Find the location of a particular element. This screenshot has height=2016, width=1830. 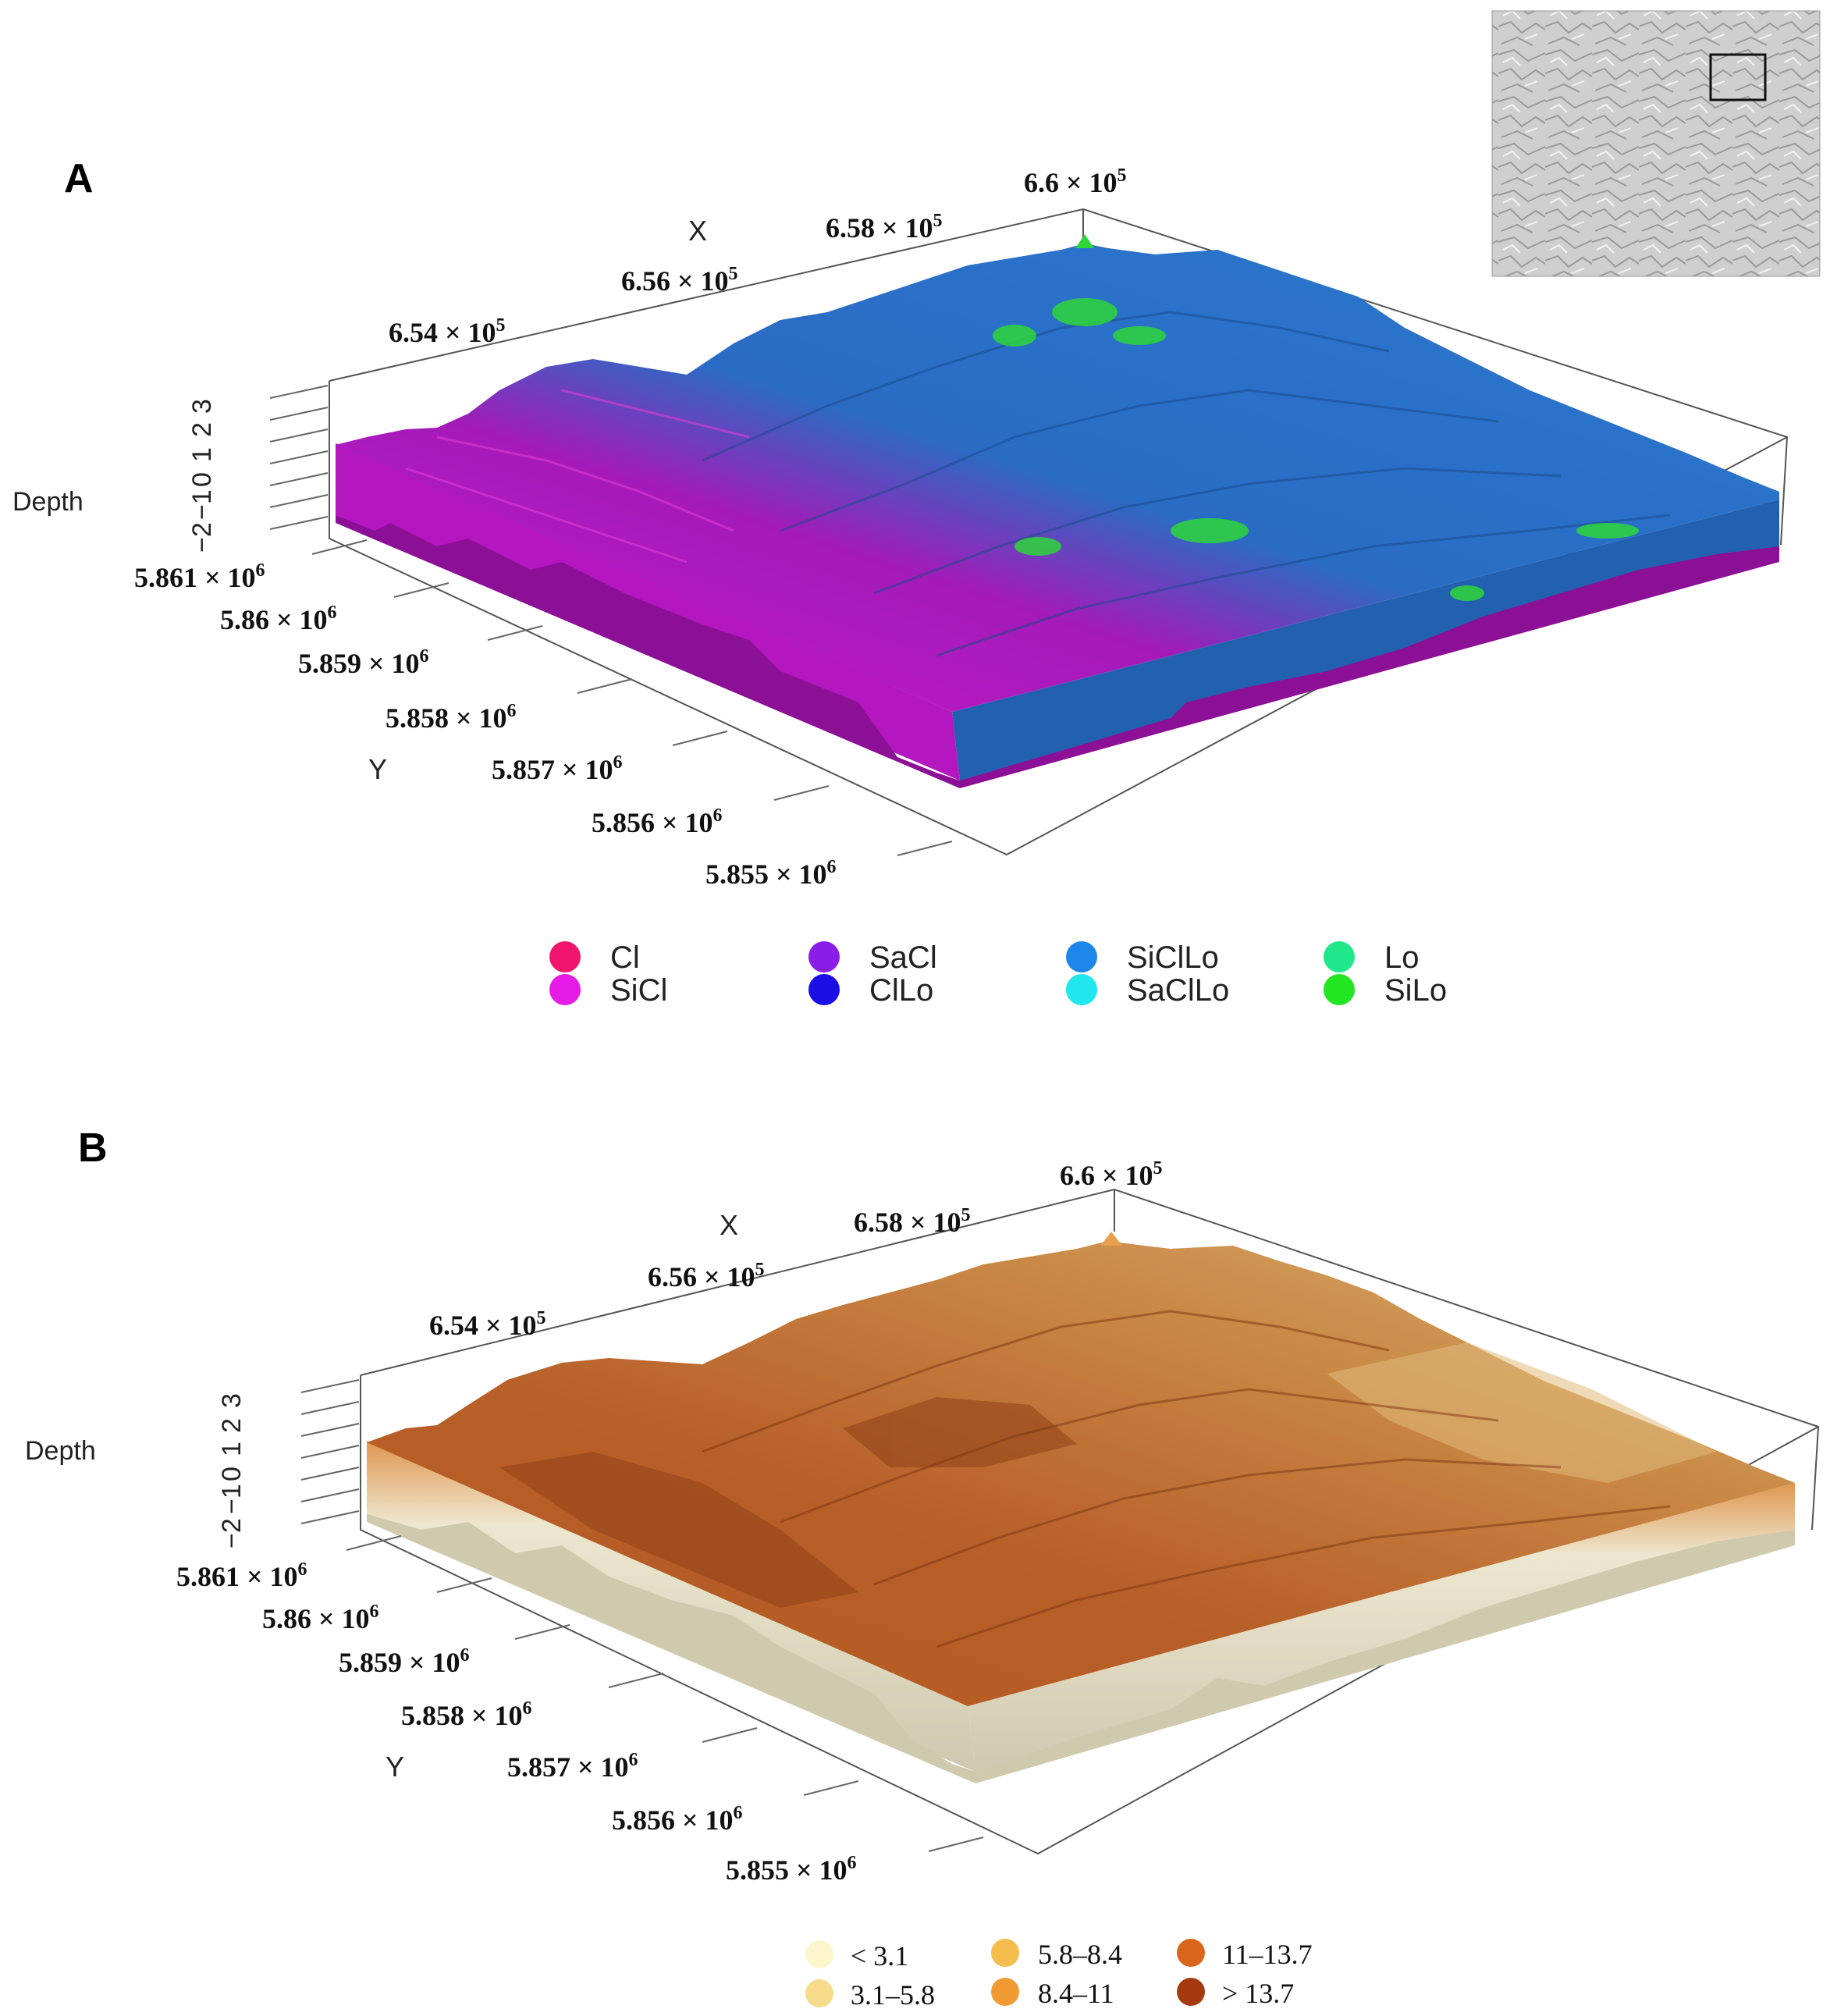

legend-item-lo: Lo is located at coordinates (1372, 957).